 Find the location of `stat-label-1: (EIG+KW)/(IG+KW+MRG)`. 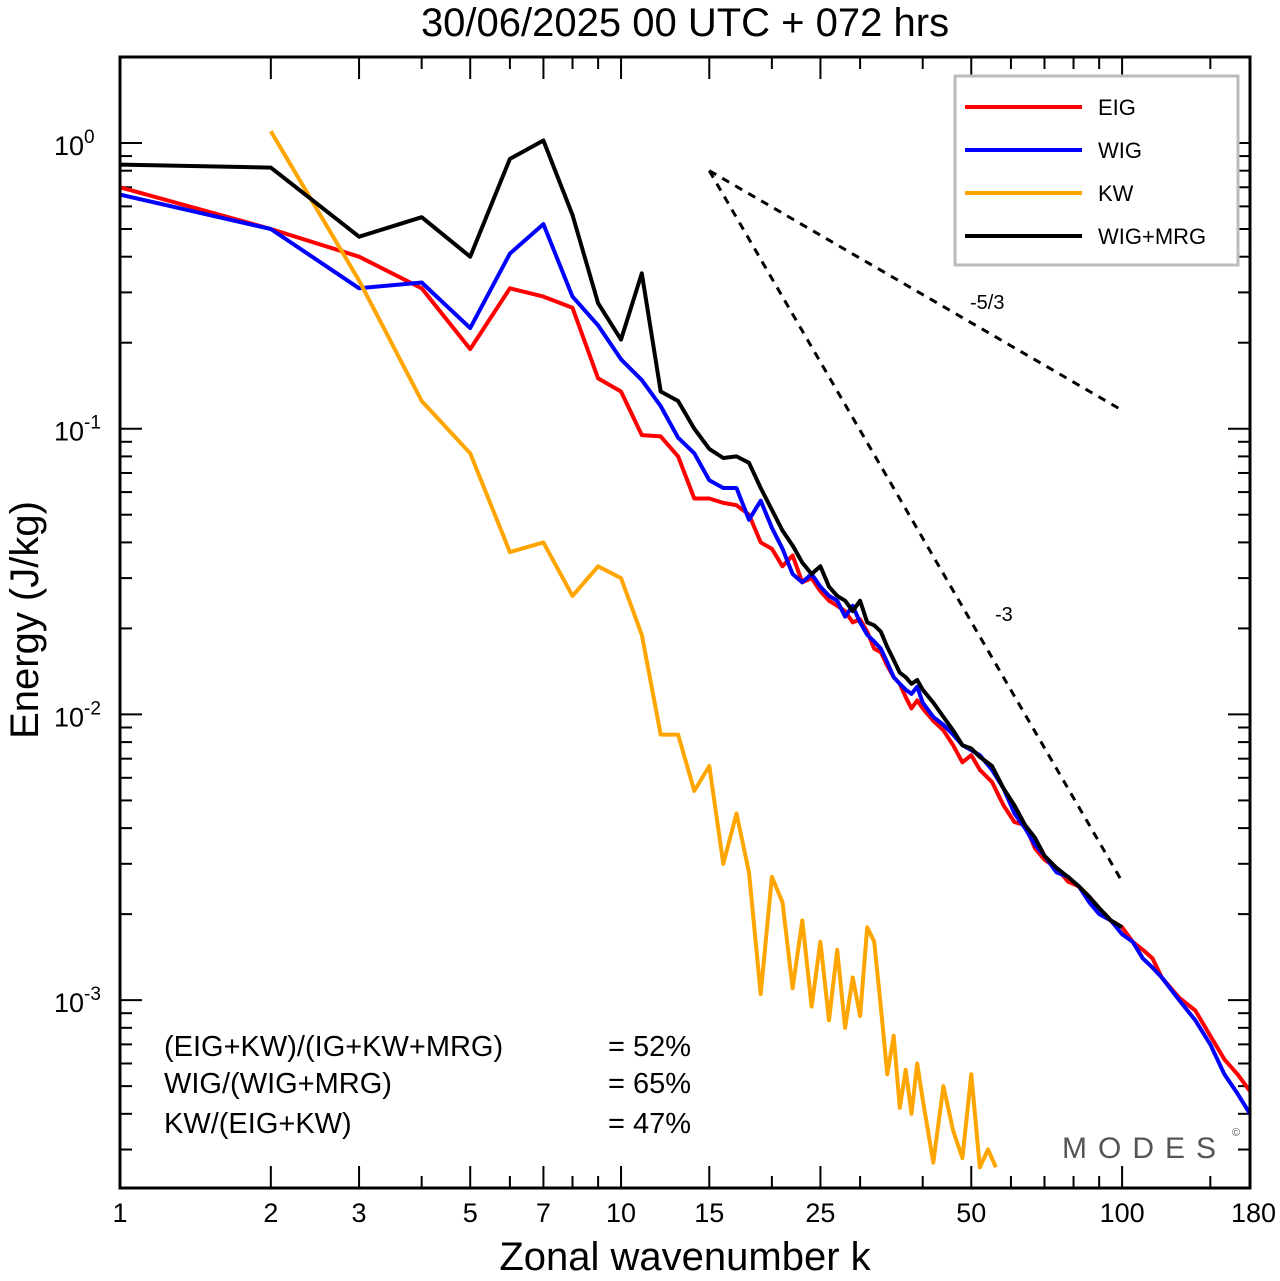

stat-label-1: (EIG+KW)/(IG+KW+MRG) is located at coordinates (333, 1047).